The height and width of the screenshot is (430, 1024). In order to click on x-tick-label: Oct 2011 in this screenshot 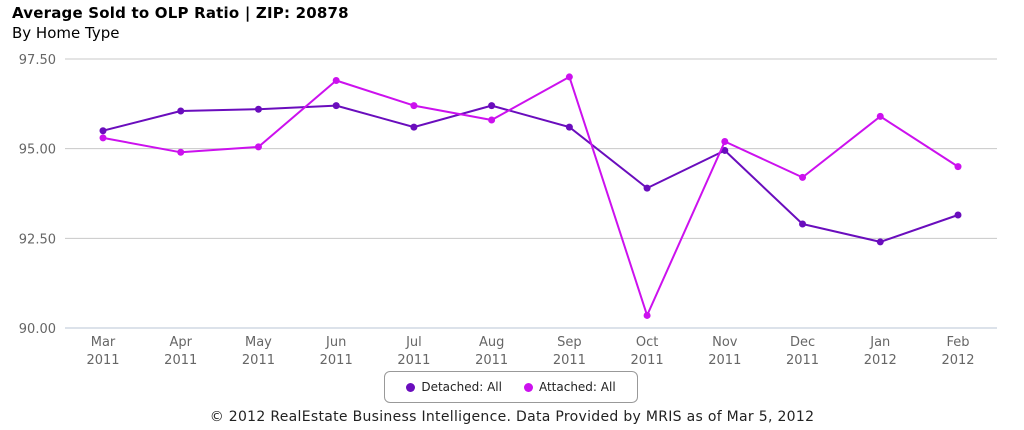, I will do `click(647, 351)`.